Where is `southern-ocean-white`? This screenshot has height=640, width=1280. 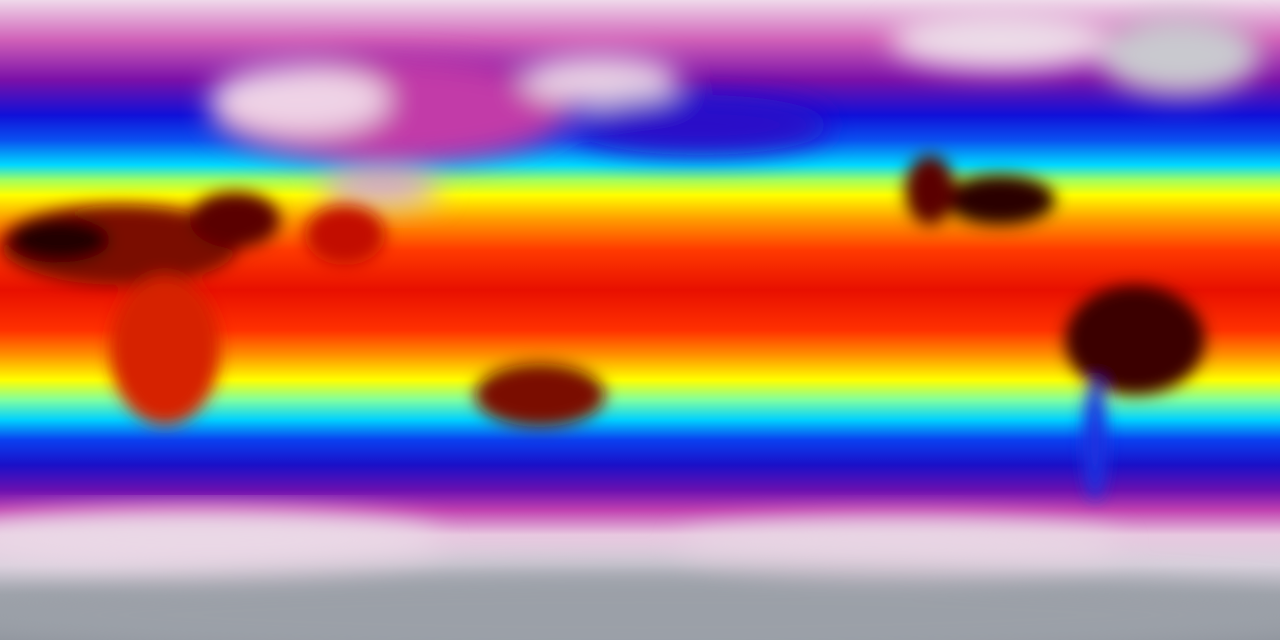
southern-ocean-white is located at coordinates (220, 540).